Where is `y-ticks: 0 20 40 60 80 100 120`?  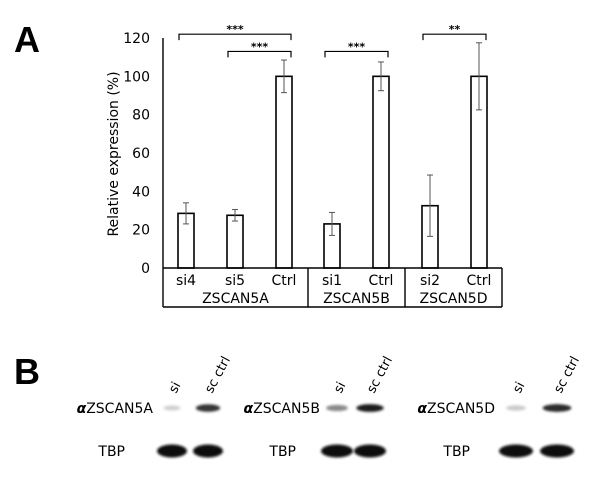
y-ticks: 0 20 40 60 80 100 120 is located at coordinates (136, 154).